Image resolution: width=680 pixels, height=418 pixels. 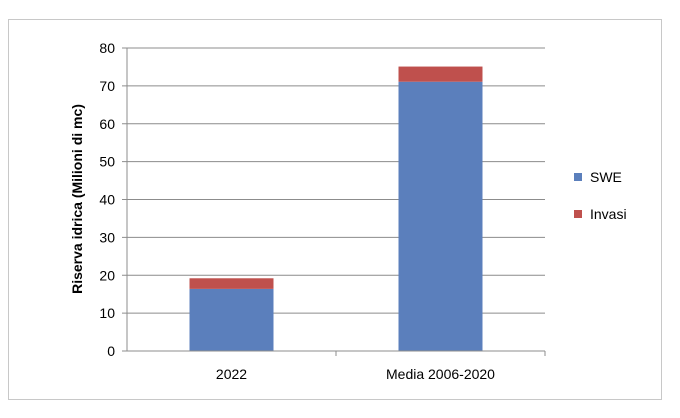 I want to click on legend: SWE Invasi, so click(x=600, y=195).